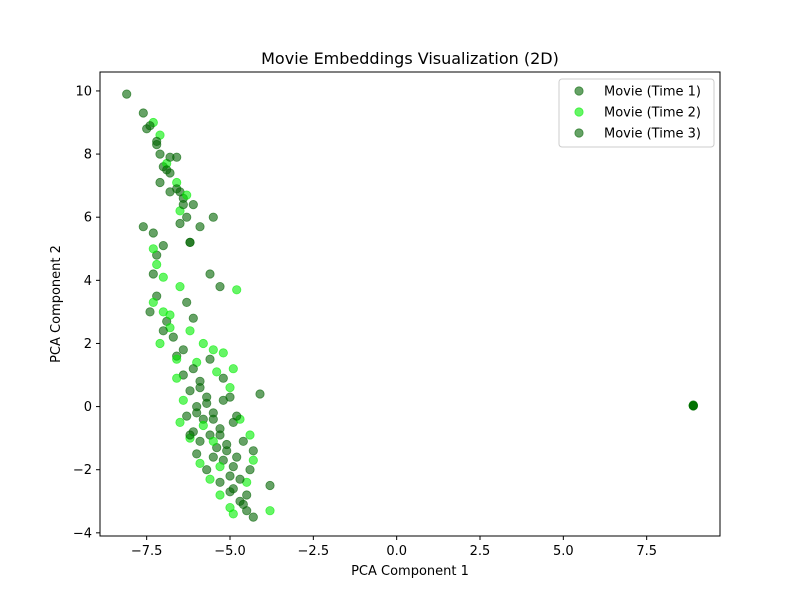 The height and width of the screenshot is (600, 800). What do you see at coordinates (314, 551) in the screenshot?
I see `x-tick-label: −2.5` at bounding box center [314, 551].